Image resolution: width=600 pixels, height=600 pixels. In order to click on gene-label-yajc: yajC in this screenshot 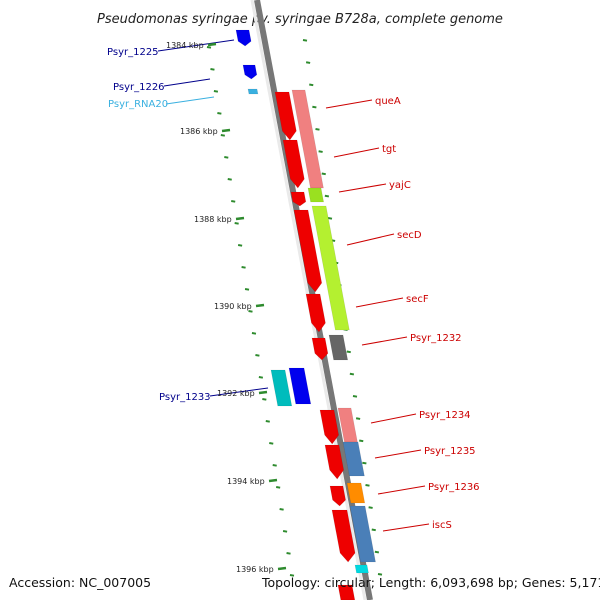, I will do `click(400, 185)`.